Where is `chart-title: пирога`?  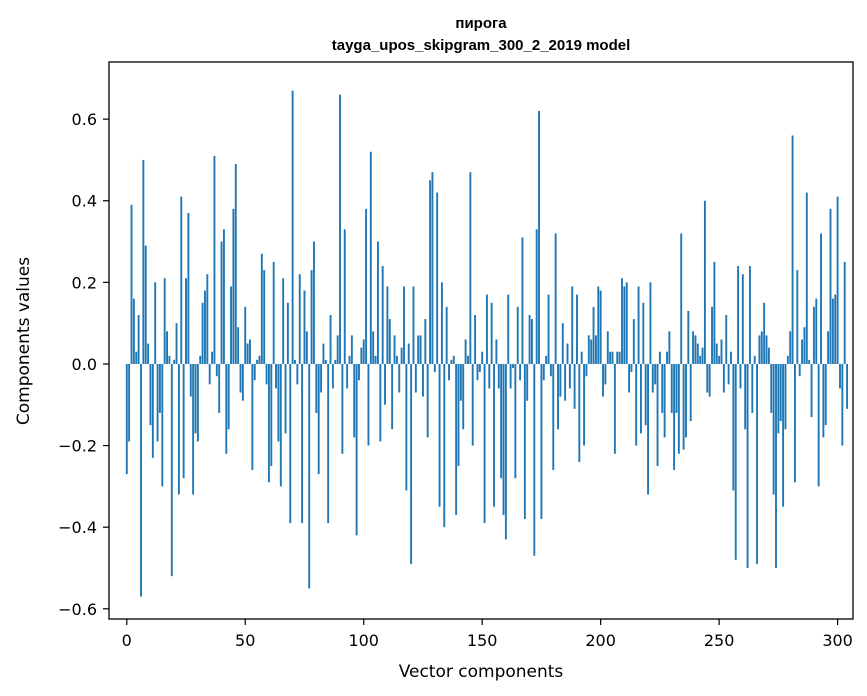
chart-title: пирога is located at coordinates (481, 23).